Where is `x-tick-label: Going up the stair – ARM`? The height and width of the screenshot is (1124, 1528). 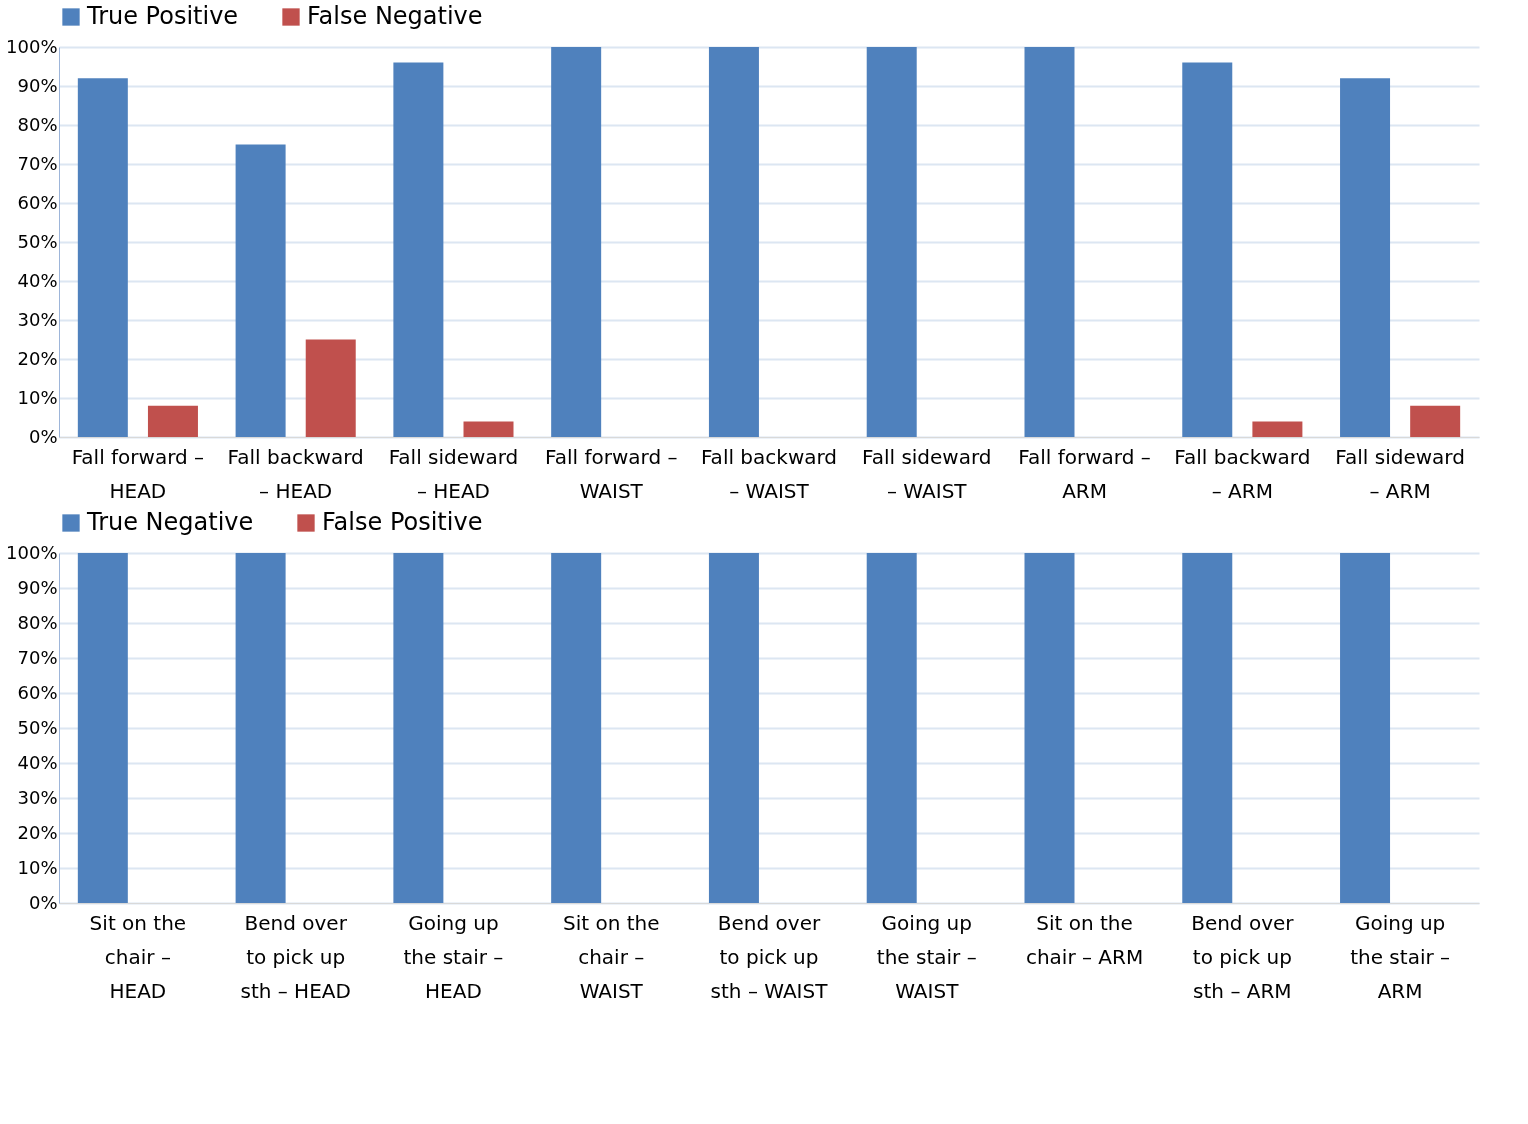
x-tick-label: Going up the stair – ARM is located at coordinates (1400, 956).